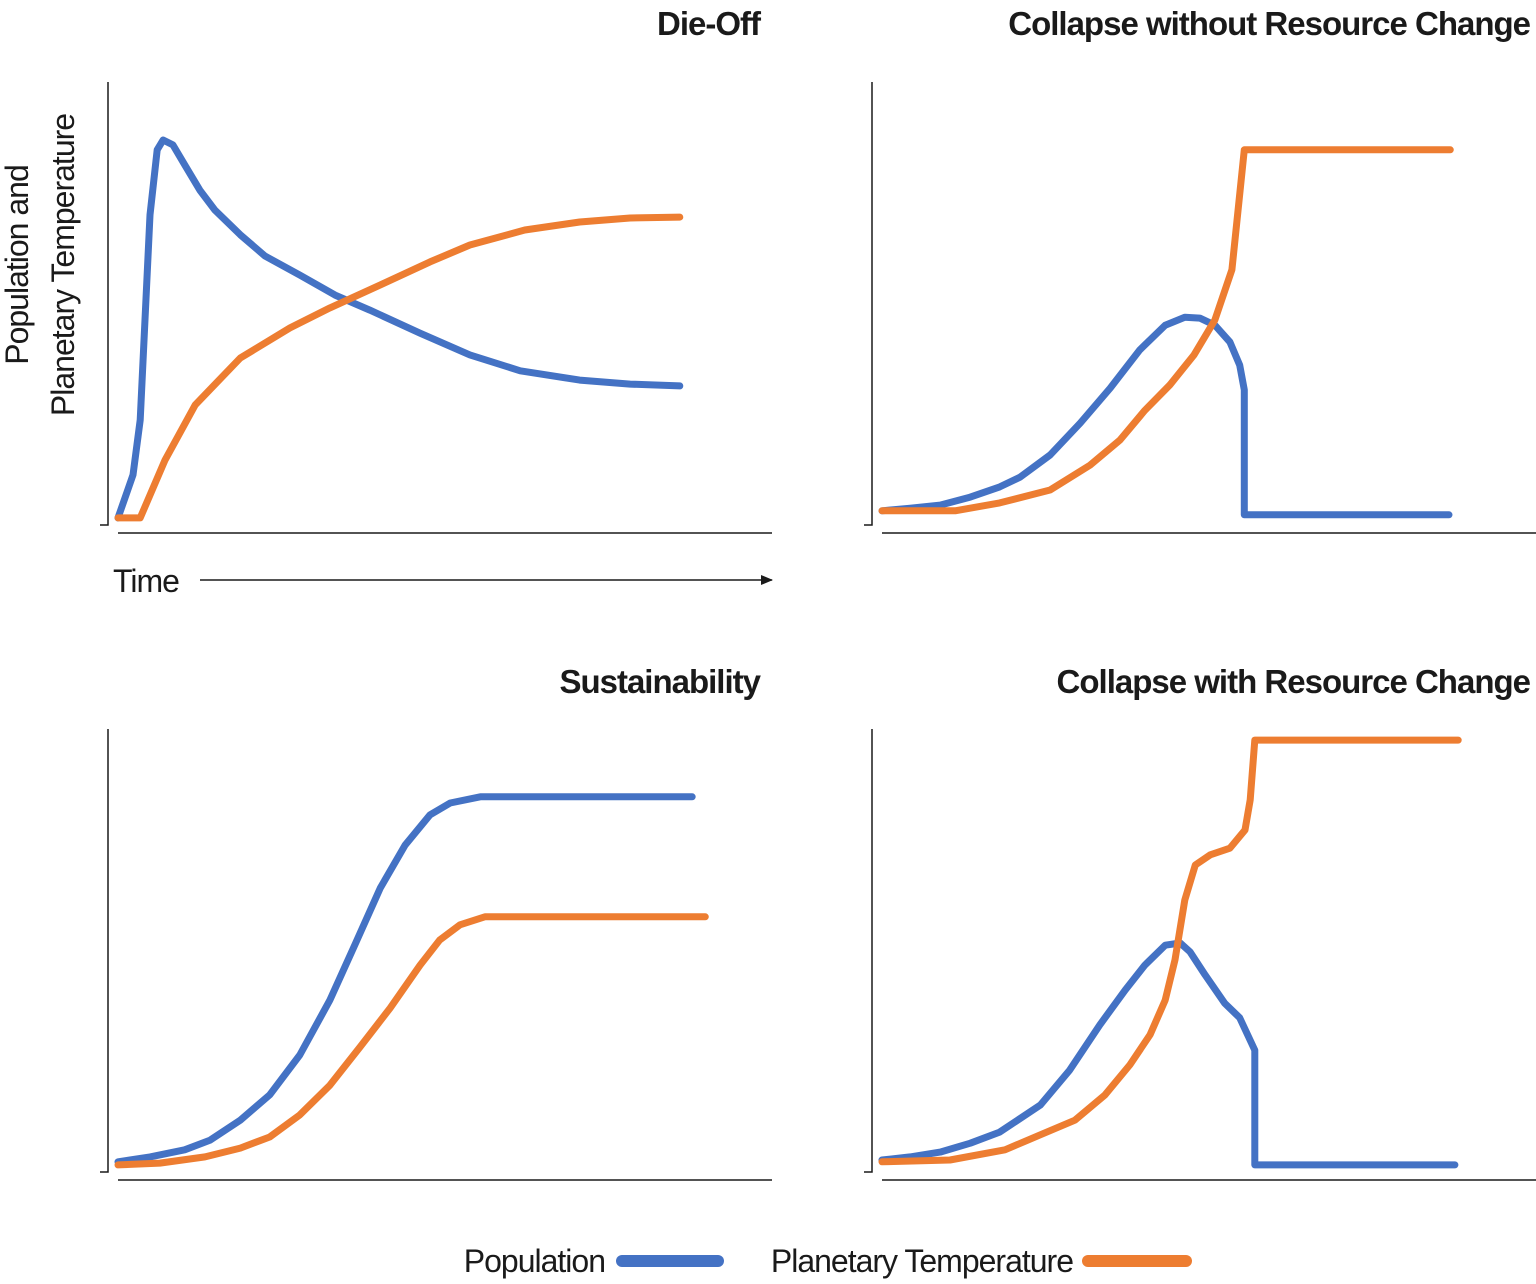  What do you see at coordinates (534, 1261) in the screenshot?
I see `legend-label: Population` at bounding box center [534, 1261].